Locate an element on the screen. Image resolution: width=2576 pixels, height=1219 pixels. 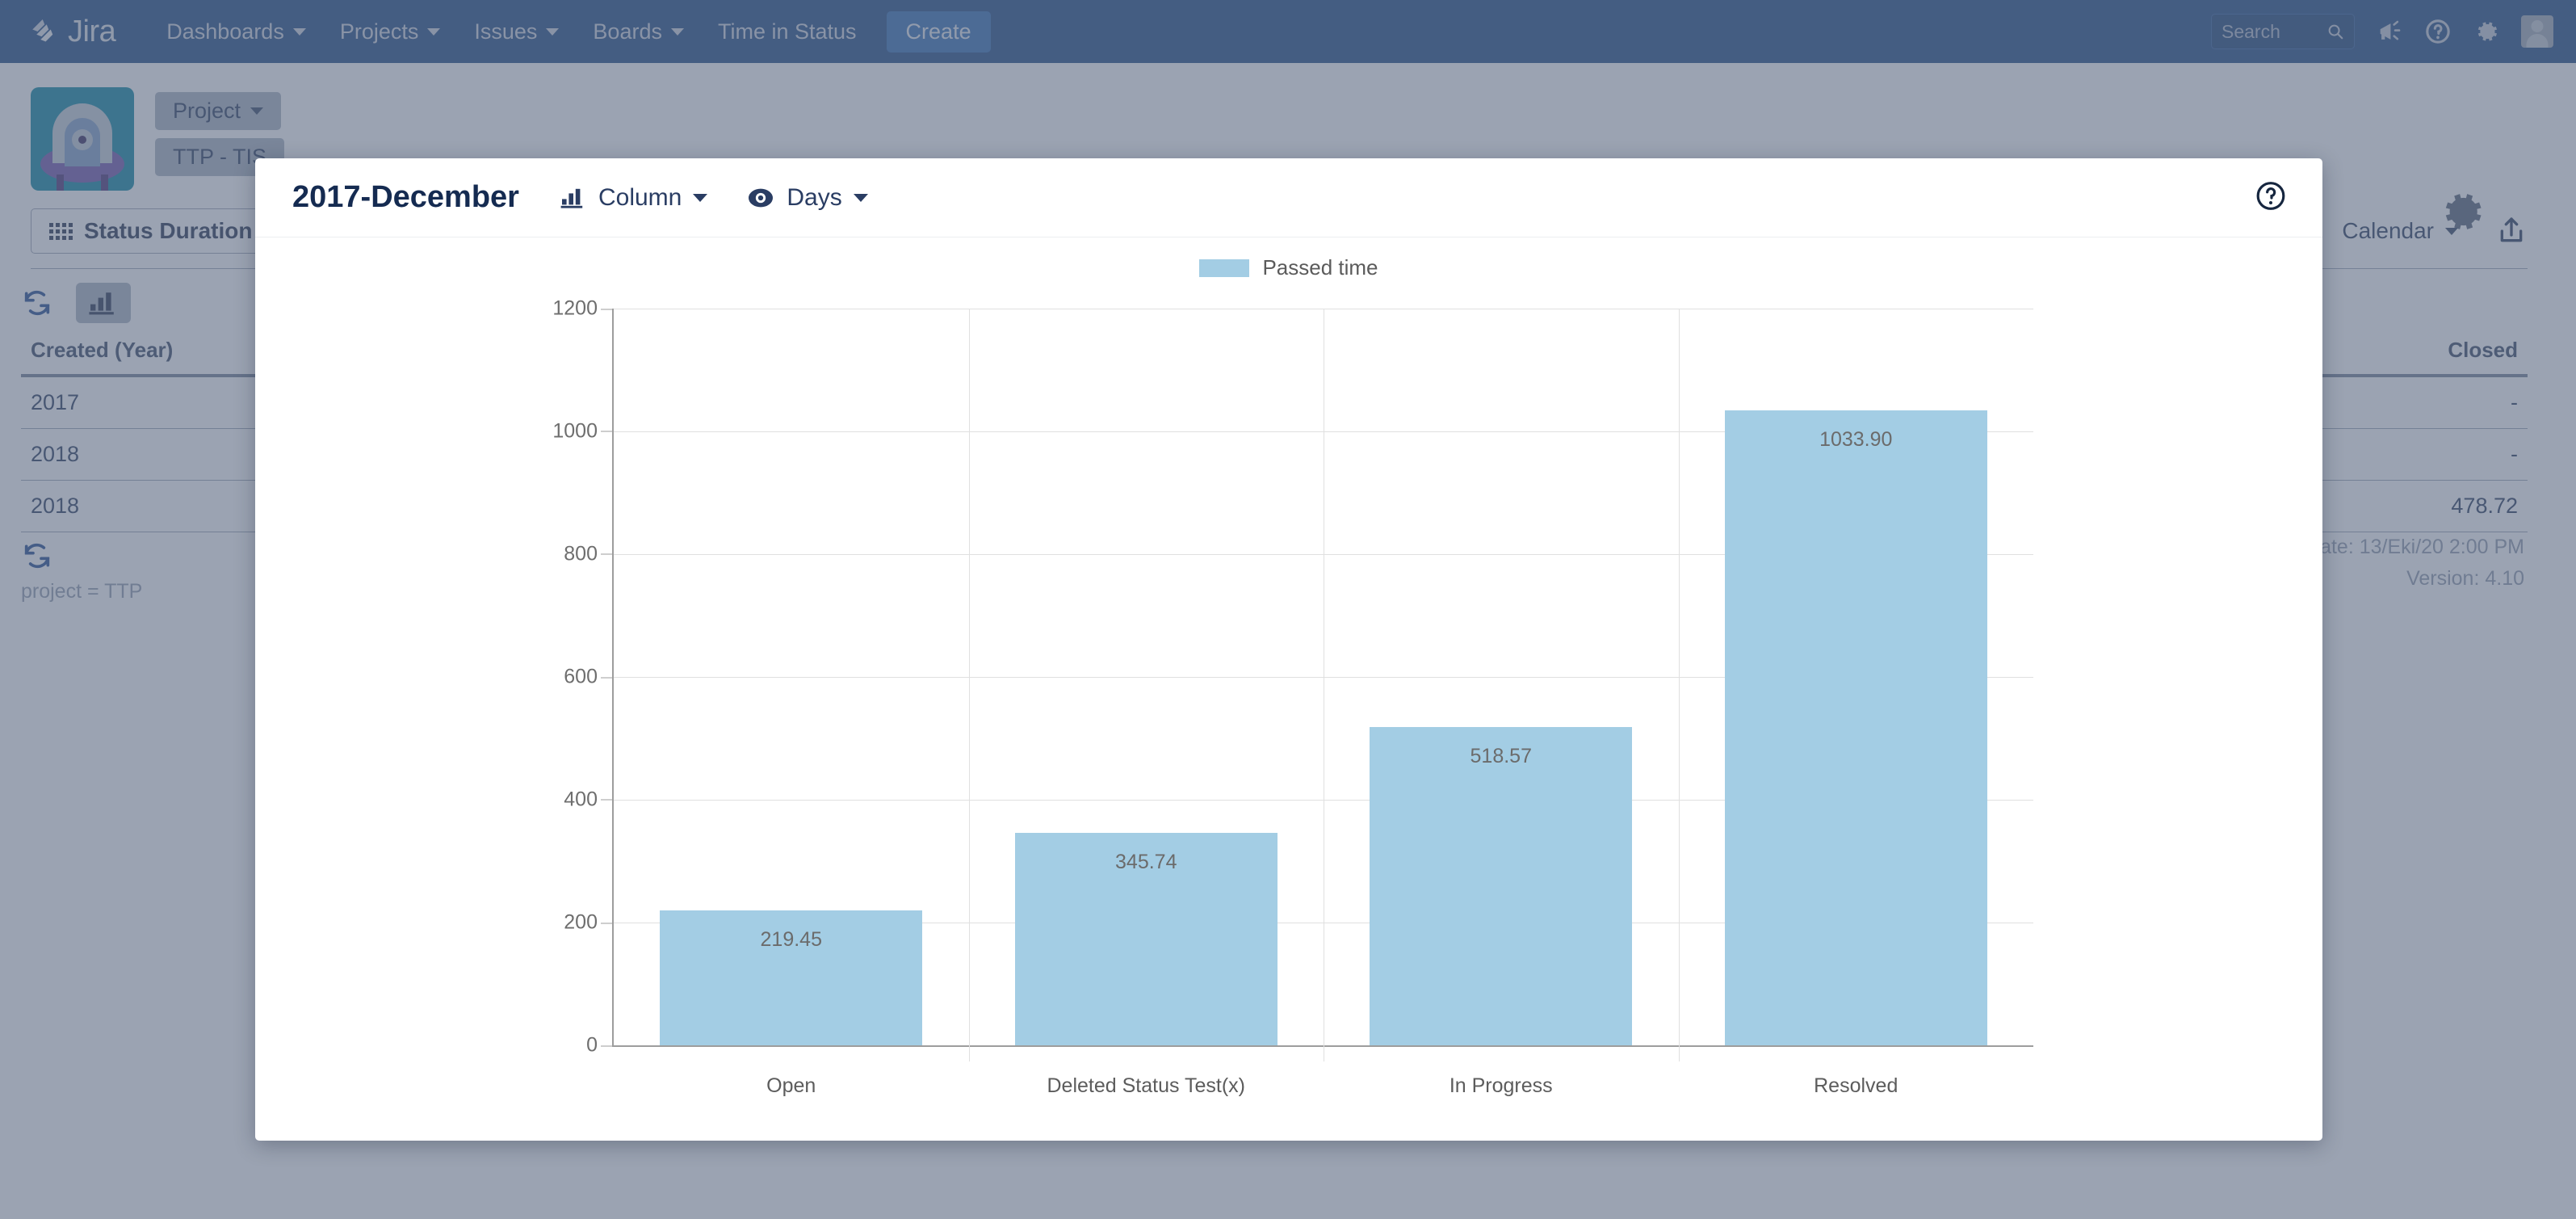
x-axis-category-label: Deleted Status Test(x) is located at coordinates (1146, 1085).